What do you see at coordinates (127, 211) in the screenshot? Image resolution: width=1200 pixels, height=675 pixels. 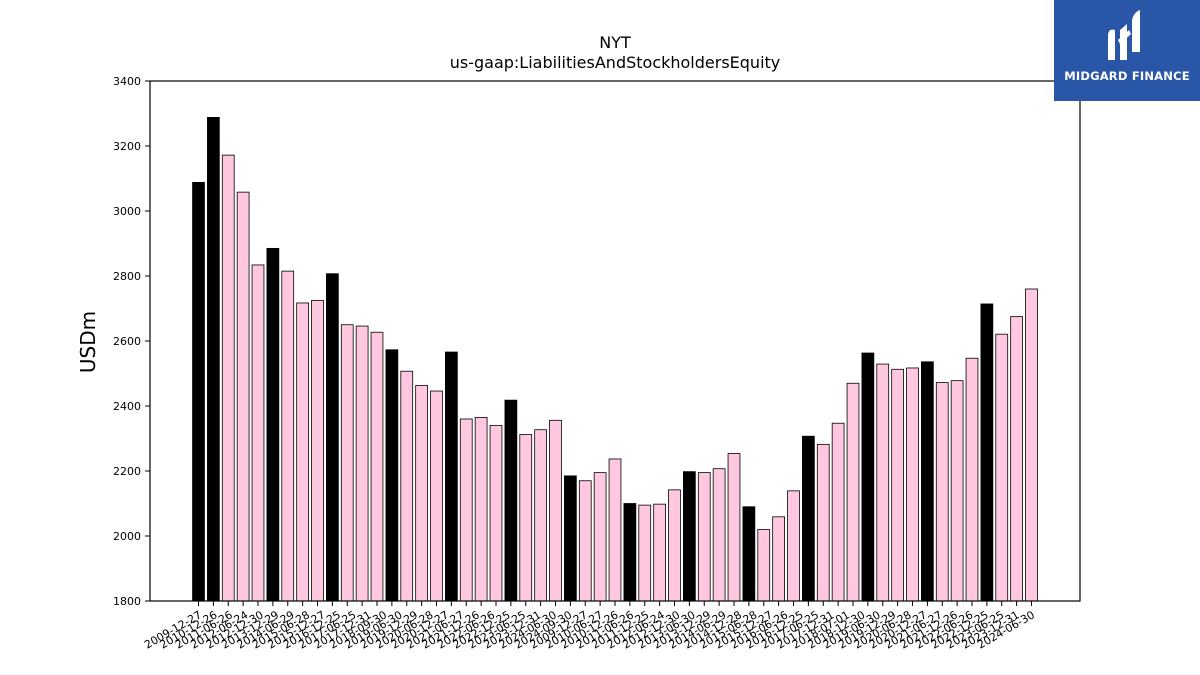 I see `y-tick-label: 3000` at bounding box center [127, 211].